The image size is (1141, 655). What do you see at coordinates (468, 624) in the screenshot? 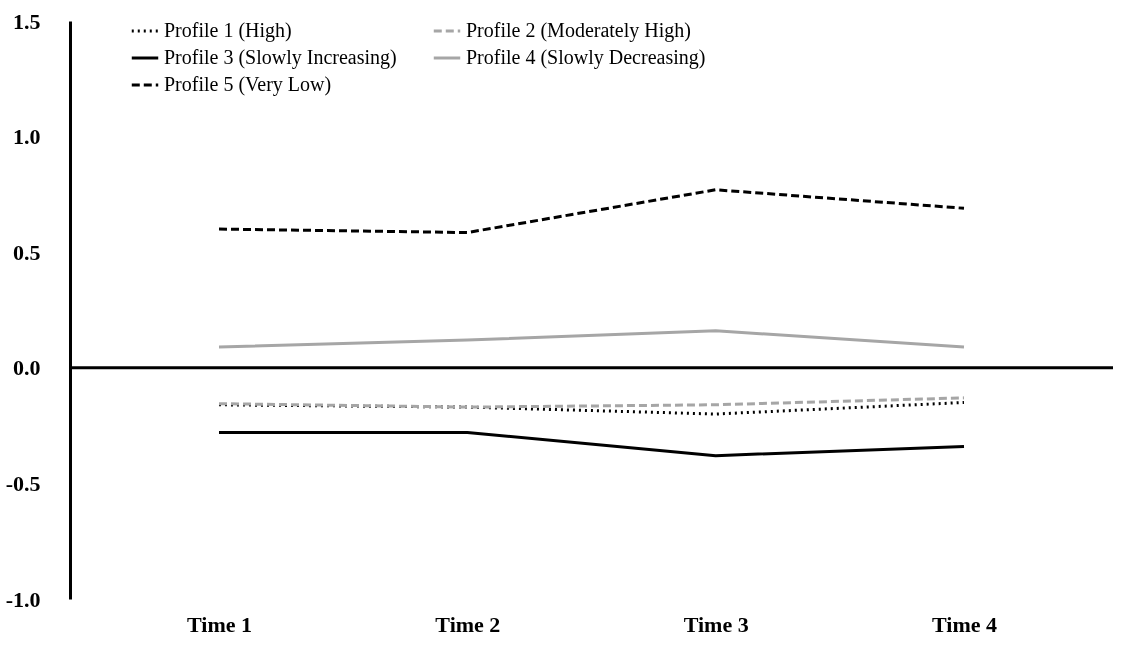
I see `x-tick-label: Time 2` at bounding box center [468, 624].